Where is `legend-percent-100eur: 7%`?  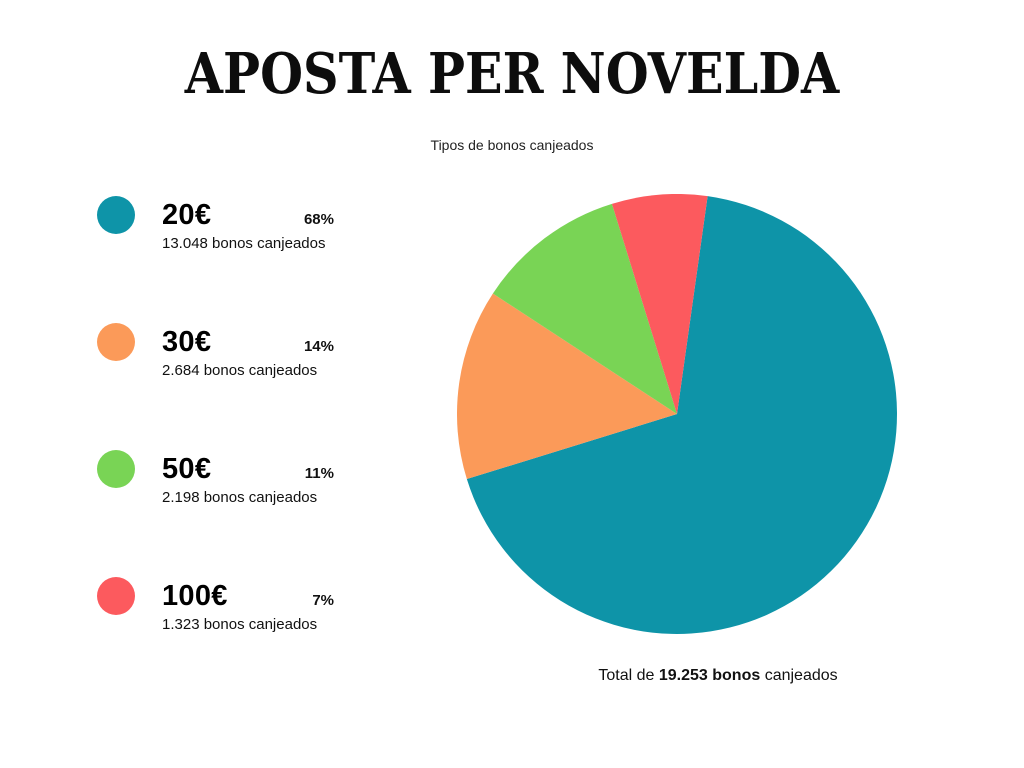 legend-percent-100eur: 7% is located at coordinates (323, 600).